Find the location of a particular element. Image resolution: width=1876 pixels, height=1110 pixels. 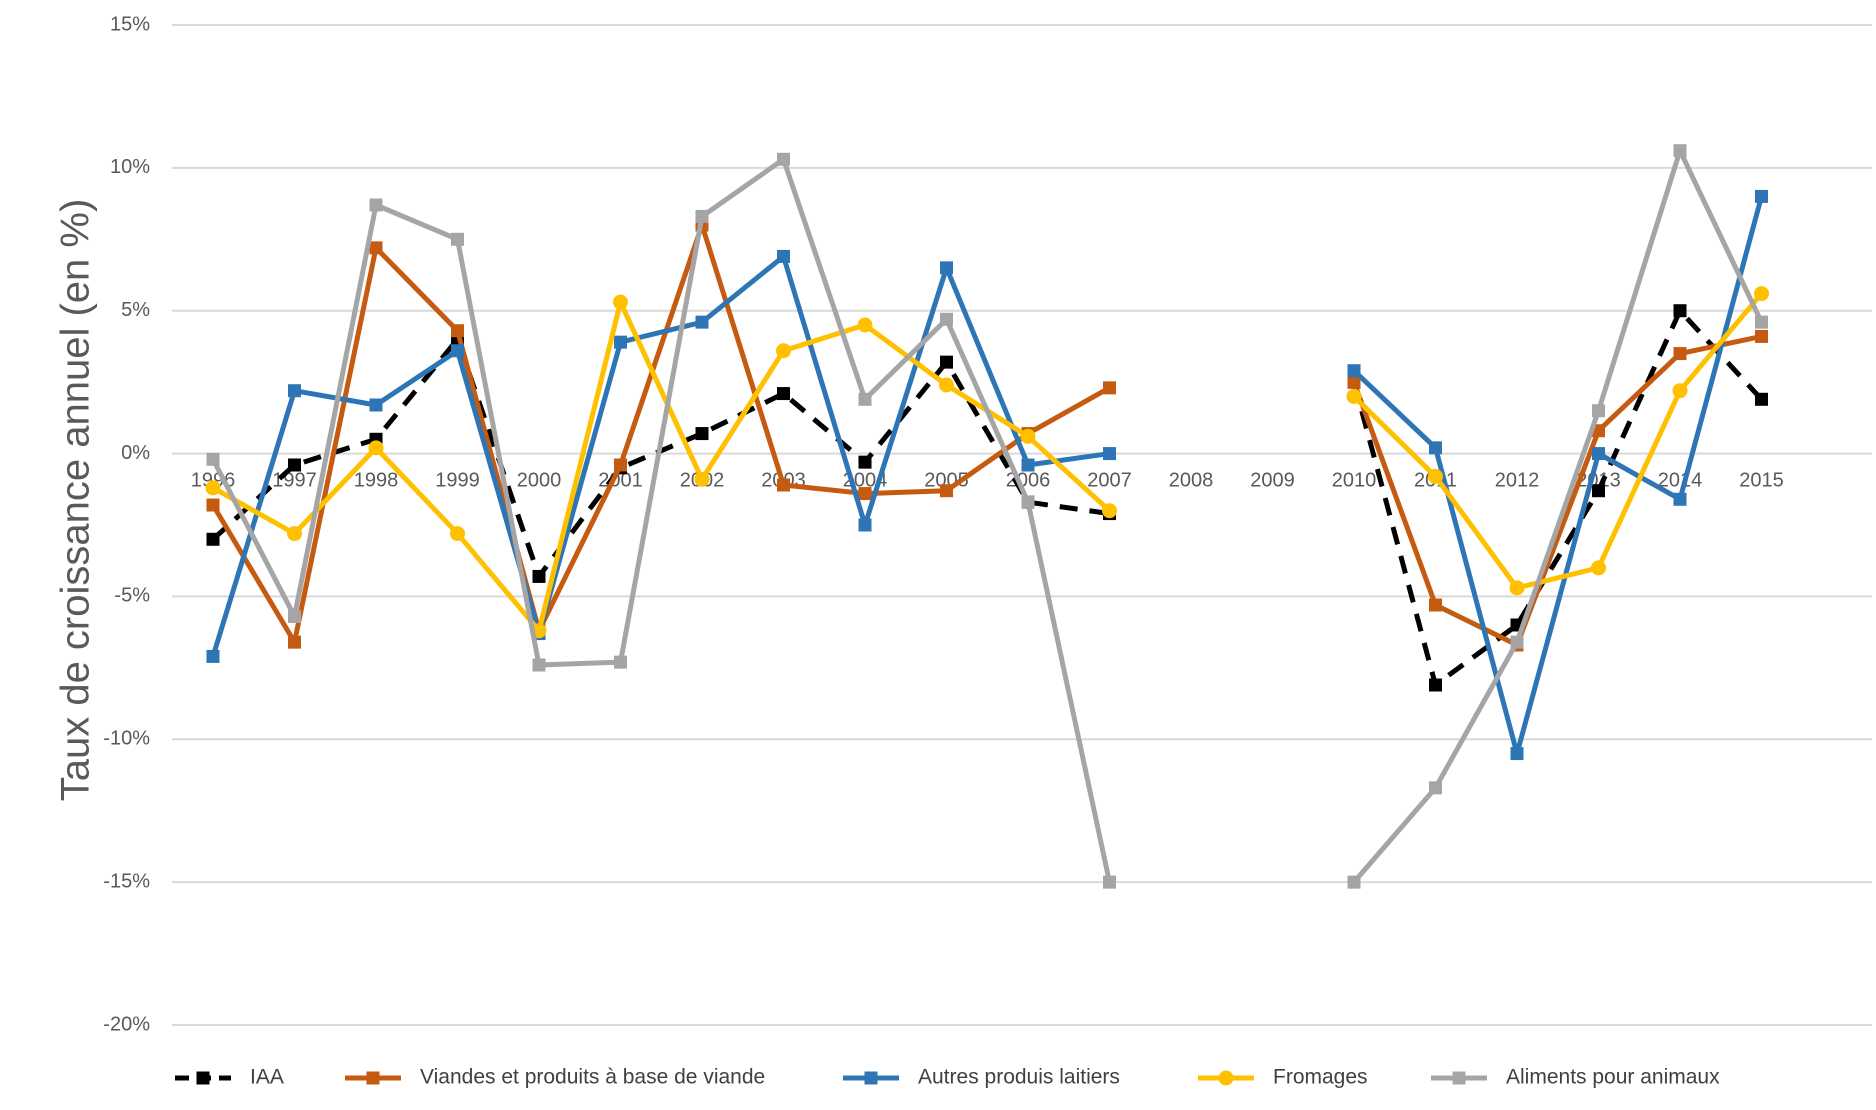

legend-label: Aliments pour animaux is located at coordinates (1613, 1077).